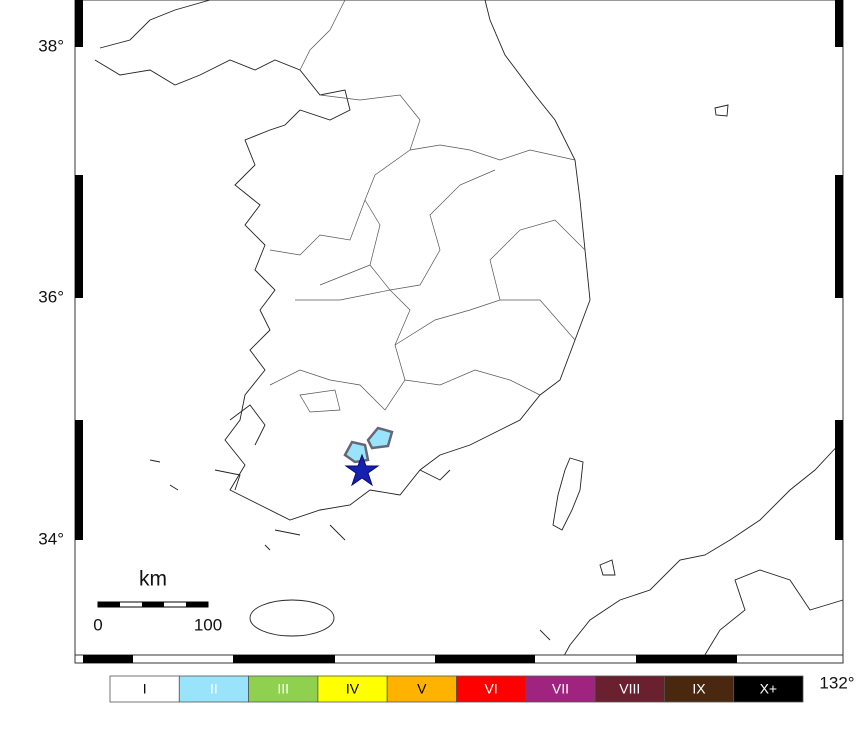 The width and height of the screenshot is (859, 739). What do you see at coordinates (153, 579) in the screenshot?
I see `scale-unit: km` at bounding box center [153, 579].